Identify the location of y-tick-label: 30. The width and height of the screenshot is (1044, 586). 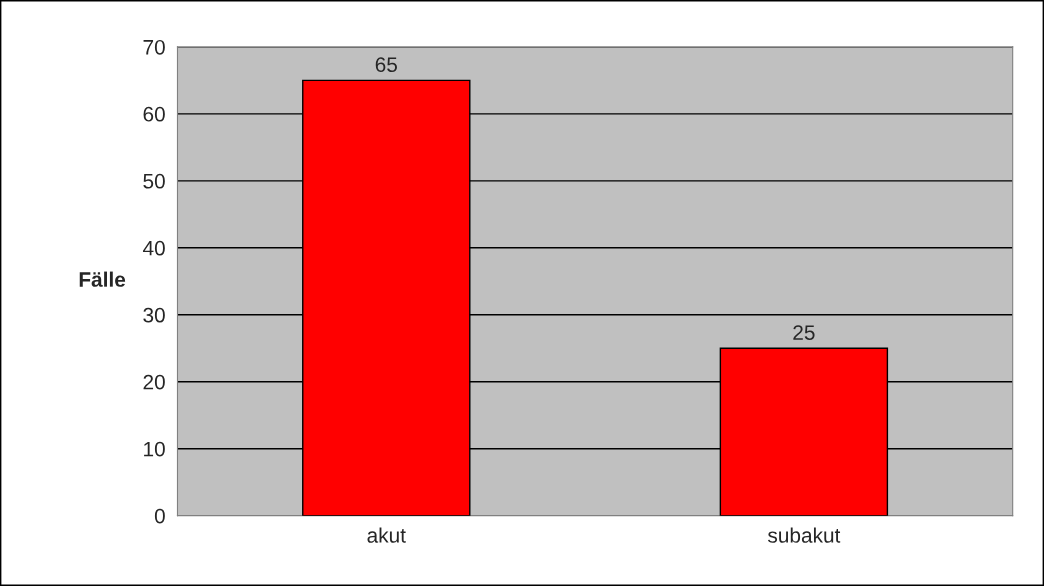
(154, 315).